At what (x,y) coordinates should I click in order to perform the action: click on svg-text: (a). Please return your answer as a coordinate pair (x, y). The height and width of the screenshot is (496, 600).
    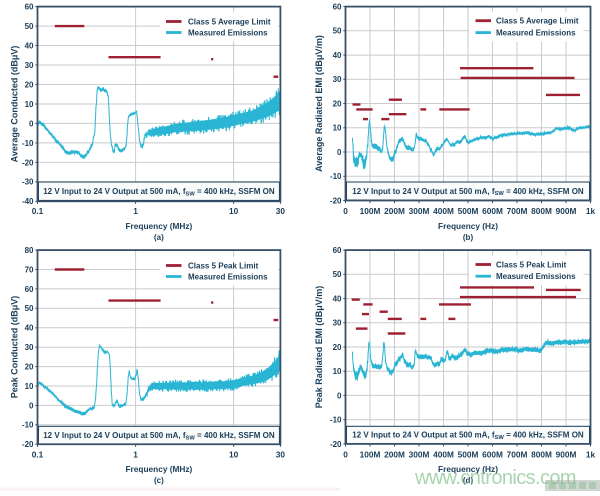
    Looking at the image, I should click on (159, 237).